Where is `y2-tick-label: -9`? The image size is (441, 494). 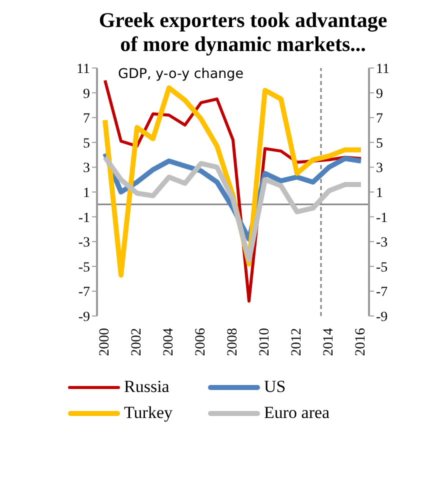 y2-tick-label: -9 is located at coordinates (382, 317).